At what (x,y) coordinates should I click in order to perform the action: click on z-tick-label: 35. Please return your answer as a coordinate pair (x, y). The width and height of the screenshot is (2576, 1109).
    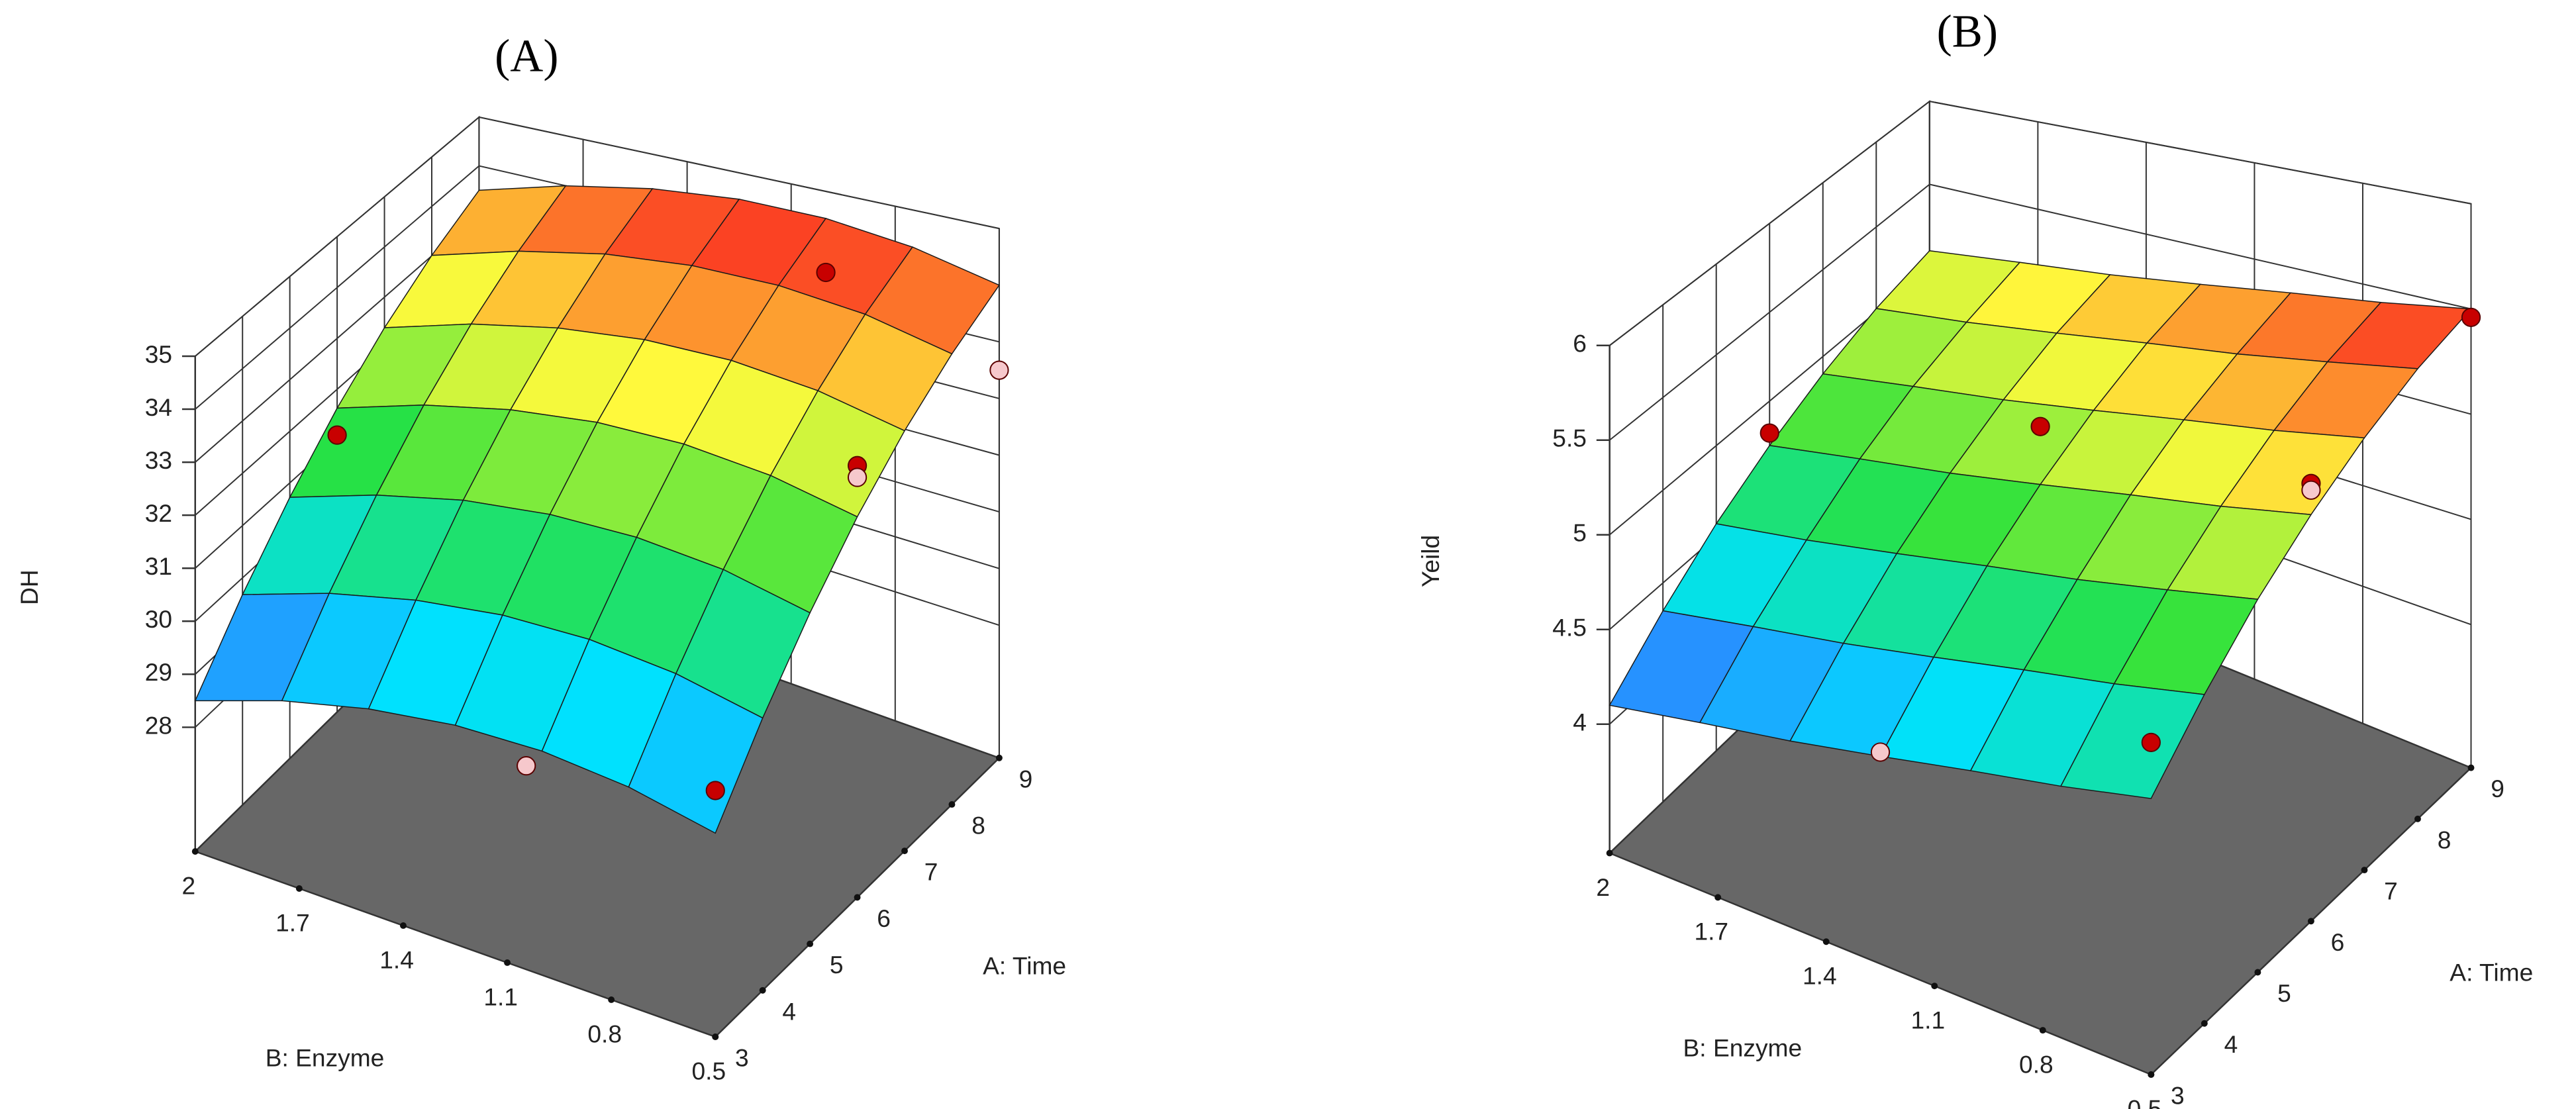
    Looking at the image, I should click on (158, 354).